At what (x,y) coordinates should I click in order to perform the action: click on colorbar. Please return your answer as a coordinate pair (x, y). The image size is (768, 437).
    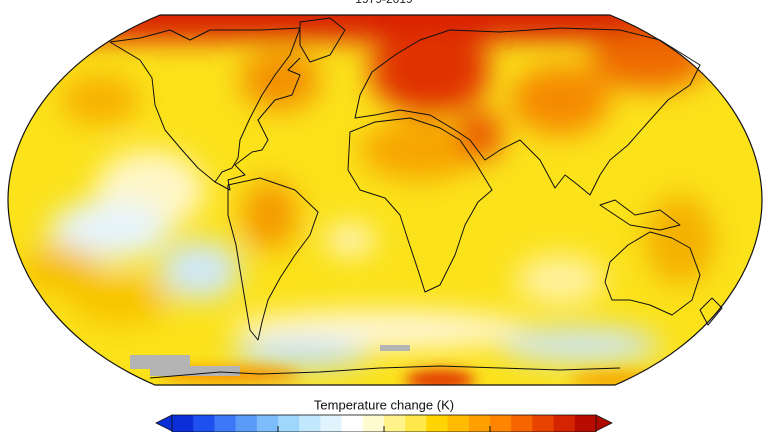
    Looking at the image, I should click on (384, 423).